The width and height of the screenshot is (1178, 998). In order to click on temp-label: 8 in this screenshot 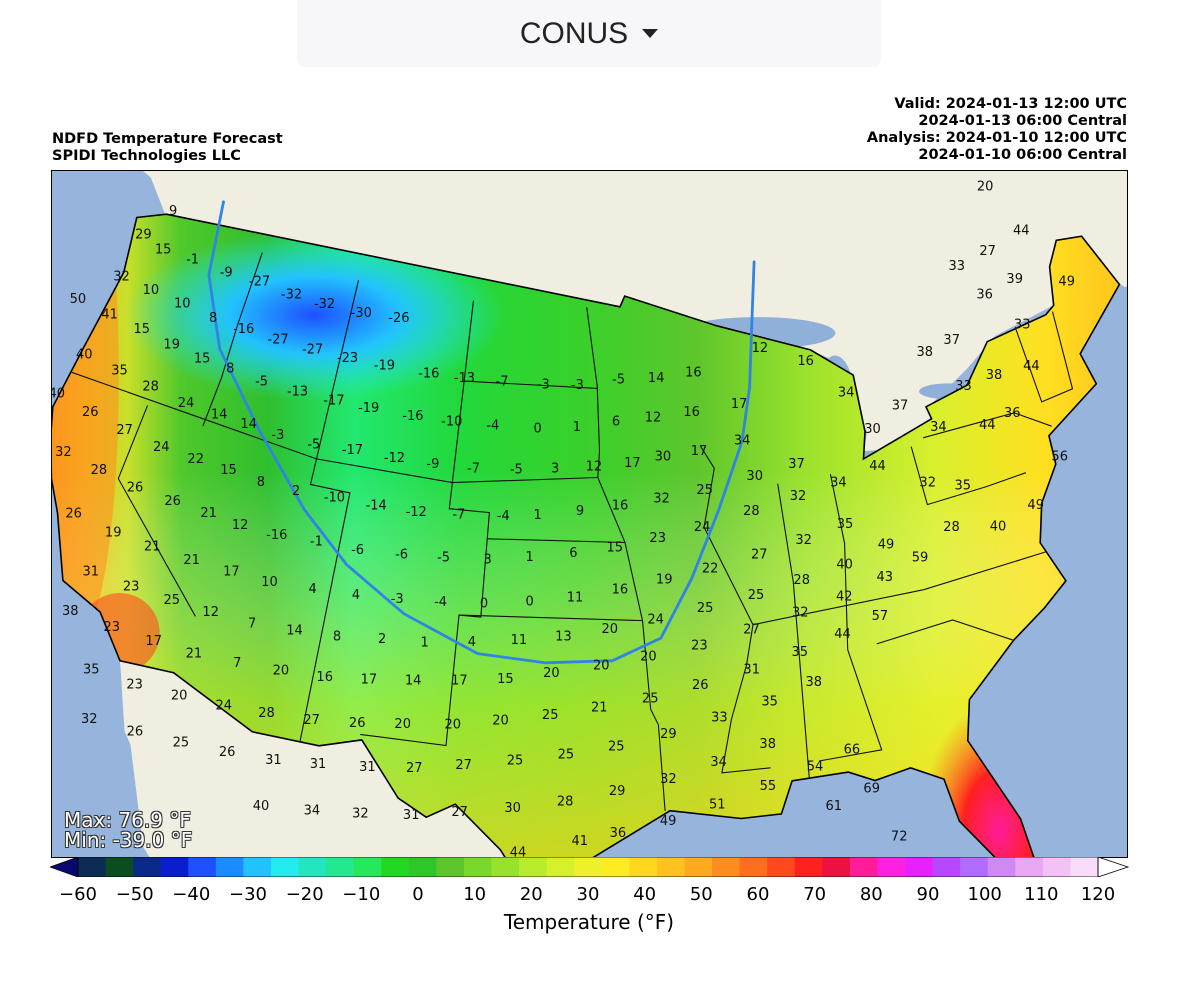, I will do `click(230, 369)`.